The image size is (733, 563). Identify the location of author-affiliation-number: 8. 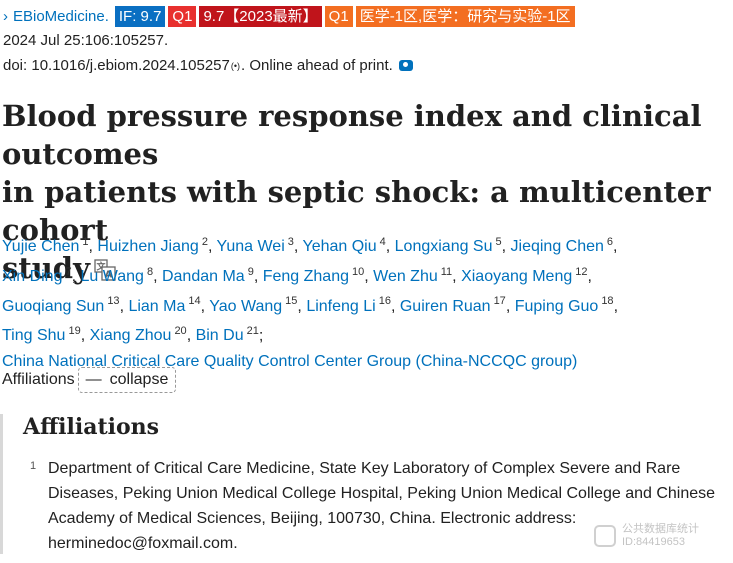
(150, 271).